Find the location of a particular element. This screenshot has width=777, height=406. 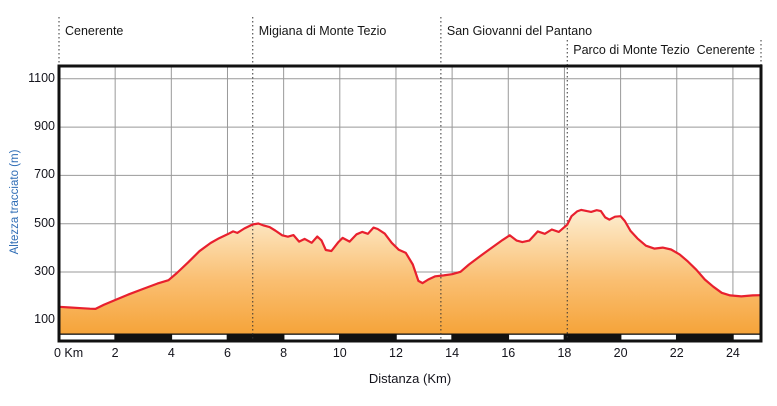

x-tick-4: 4 is located at coordinates (171, 353).